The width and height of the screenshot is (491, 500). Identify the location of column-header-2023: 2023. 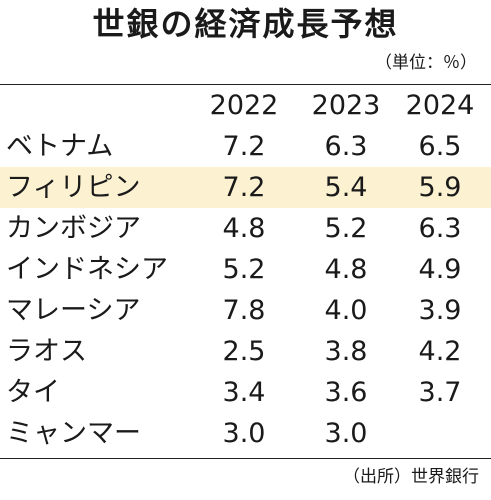
(346, 105).